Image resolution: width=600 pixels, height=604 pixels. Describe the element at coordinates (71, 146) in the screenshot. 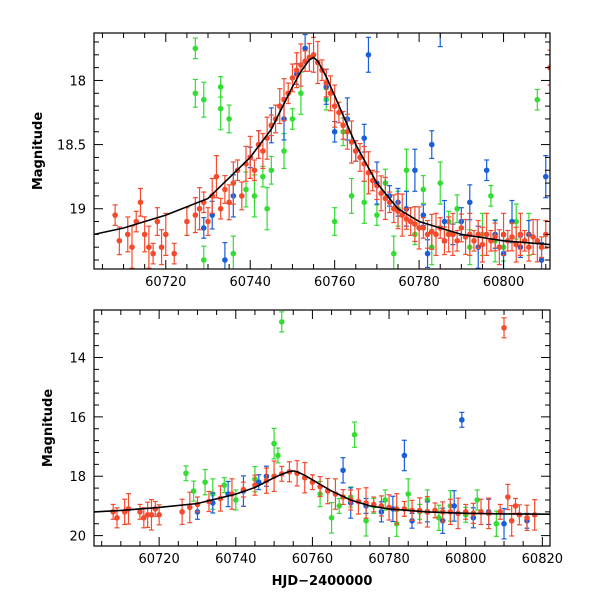

I see `top-y-tick-label: 18.5` at that location.